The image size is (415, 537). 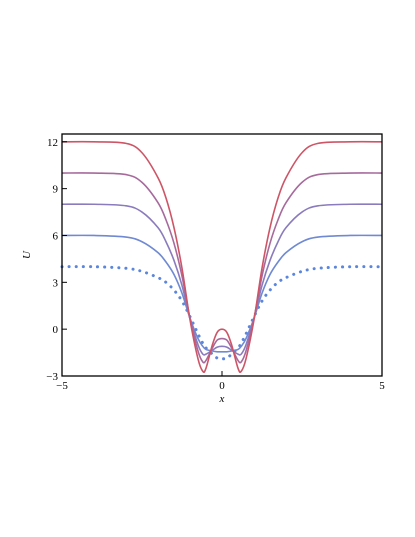 What do you see at coordinates (222, 399) in the screenshot?
I see `x-axis-label: x` at bounding box center [222, 399].